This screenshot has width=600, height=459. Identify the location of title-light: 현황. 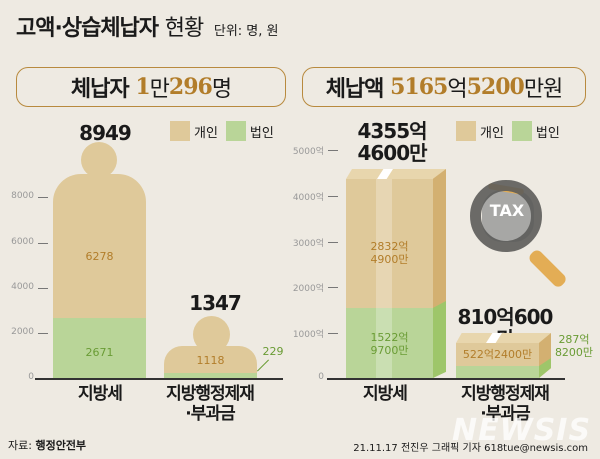
(184, 28).